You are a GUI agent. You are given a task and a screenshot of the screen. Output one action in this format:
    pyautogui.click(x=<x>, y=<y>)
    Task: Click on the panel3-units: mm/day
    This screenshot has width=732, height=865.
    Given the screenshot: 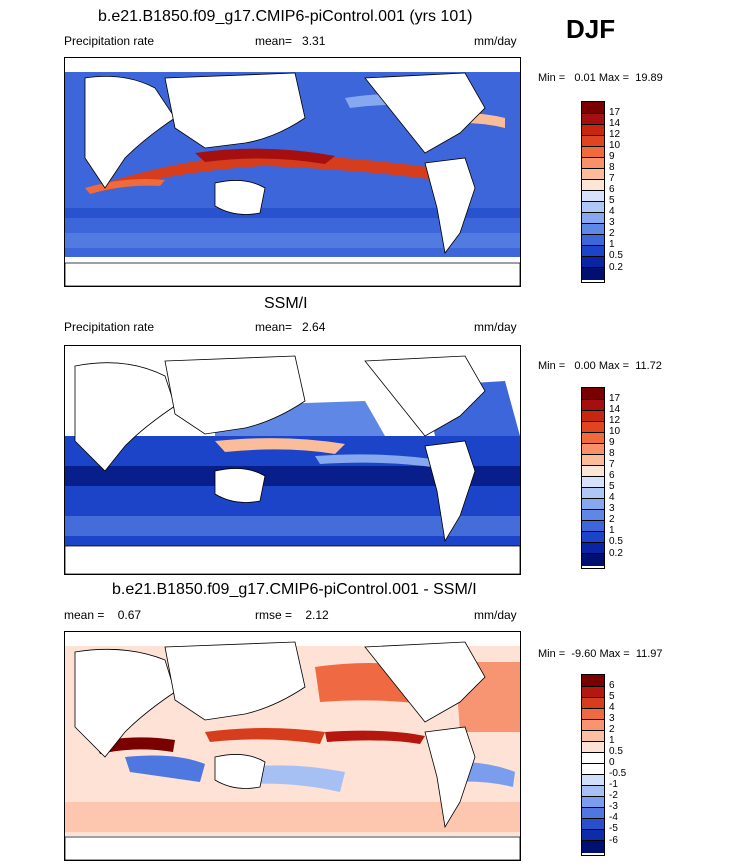 What is the action you would take?
    pyautogui.click(x=495, y=615)
    